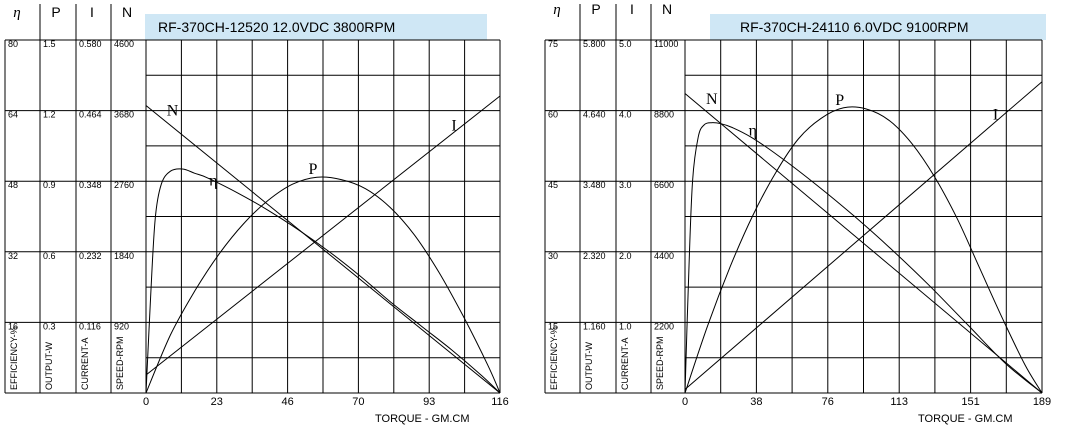 This screenshot has width=1071, height=444. I want to click on scale-tick-current: 0.348, so click(90, 185).